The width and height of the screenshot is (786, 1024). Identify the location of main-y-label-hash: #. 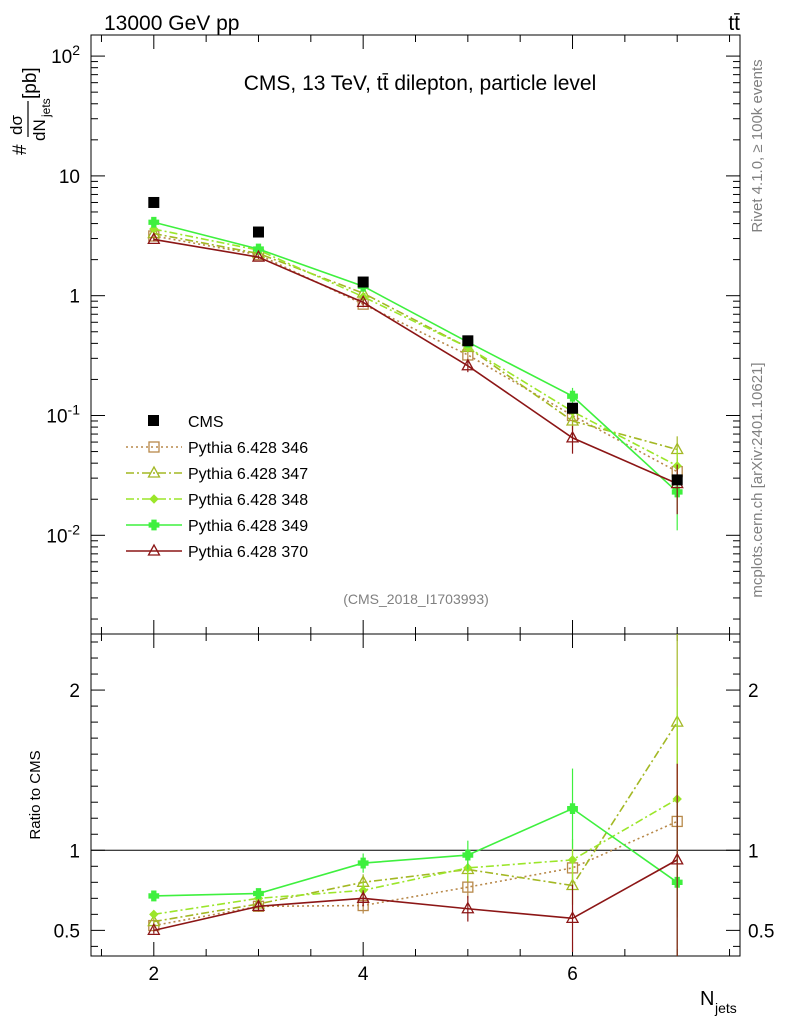
(20, 149).